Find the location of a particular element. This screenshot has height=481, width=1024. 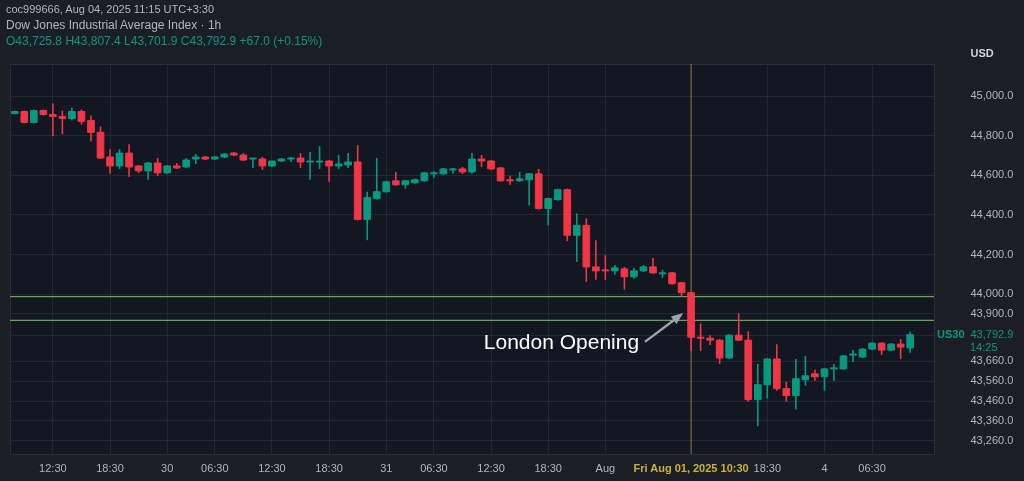

chart-title: Dow Jones Industrial Average Index · 1h is located at coordinates (114, 25).